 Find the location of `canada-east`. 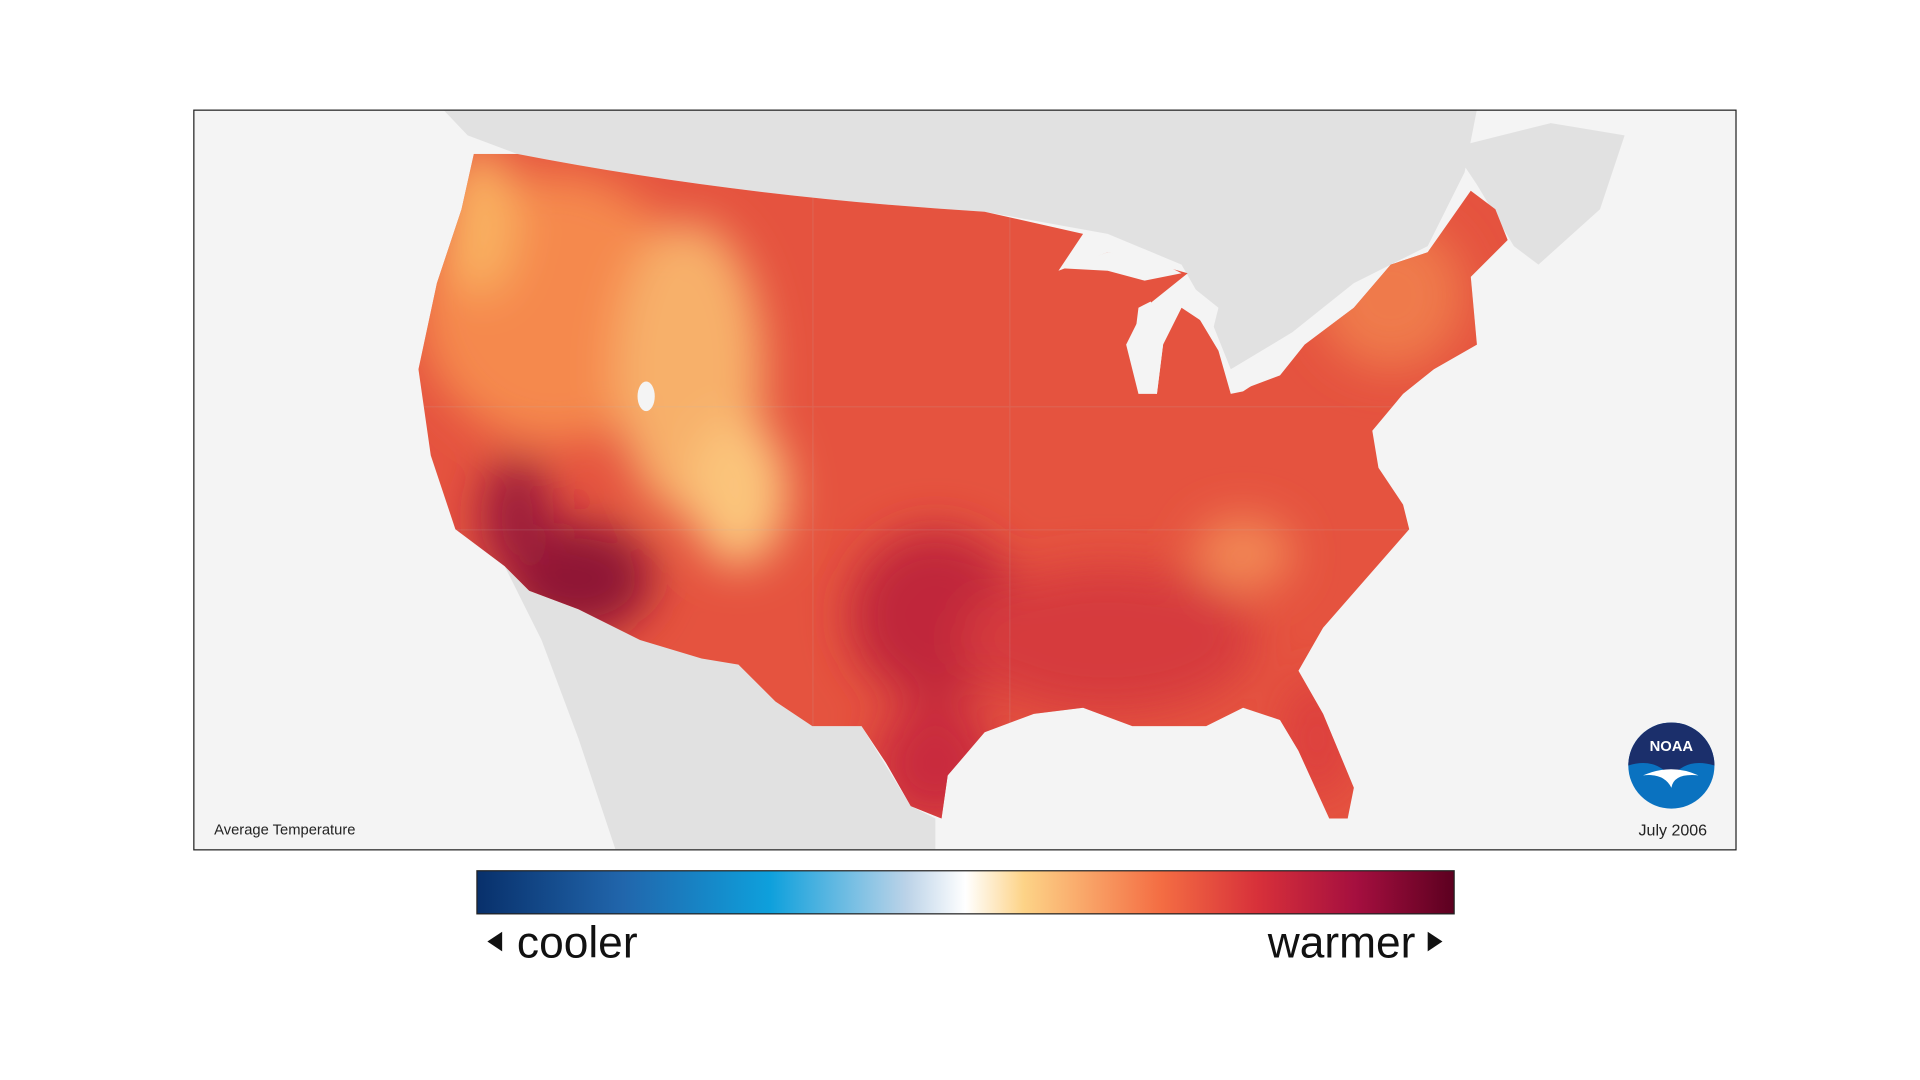

canada-east is located at coordinates (1538, 194).